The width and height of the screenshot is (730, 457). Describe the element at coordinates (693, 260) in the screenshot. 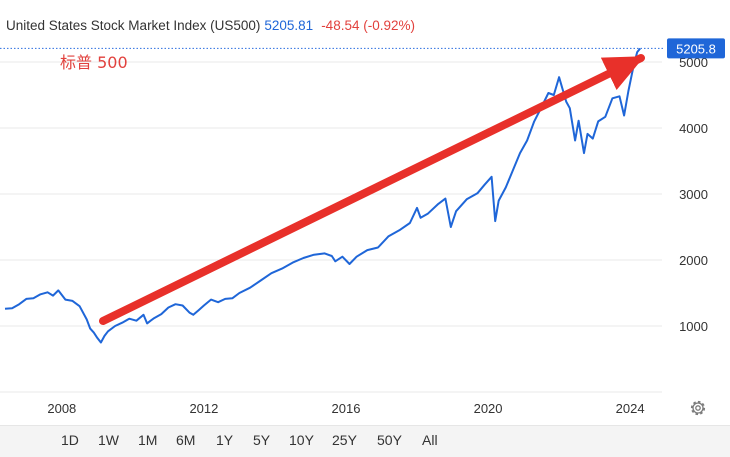

I see `y-tick-label: 2000` at that location.